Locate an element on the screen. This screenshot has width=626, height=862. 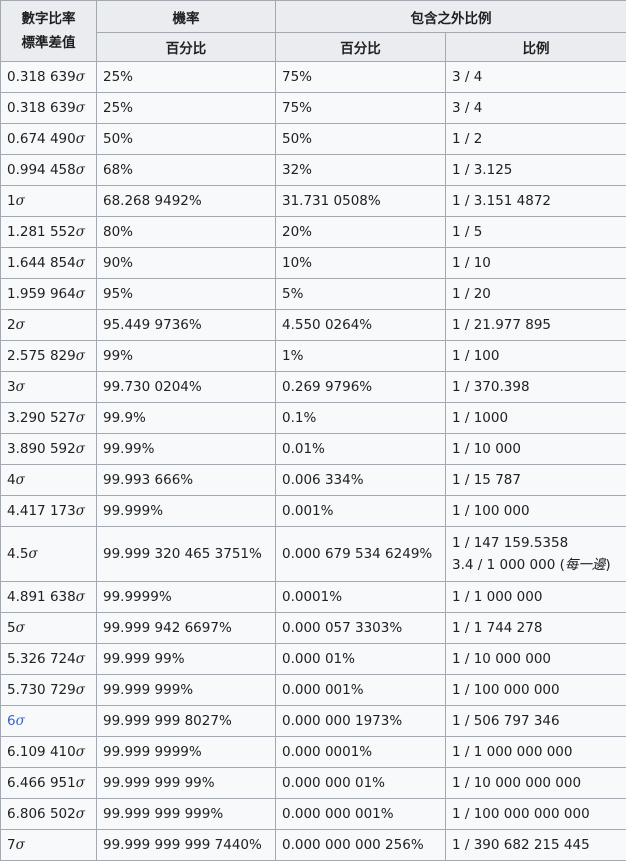
z-value: 3 is located at coordinates (11, 387).